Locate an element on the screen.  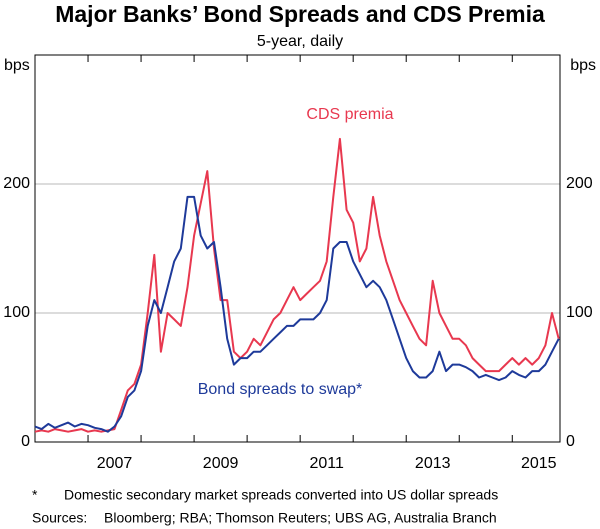
series-label: CDS premia is located at coordinates (349, 114).